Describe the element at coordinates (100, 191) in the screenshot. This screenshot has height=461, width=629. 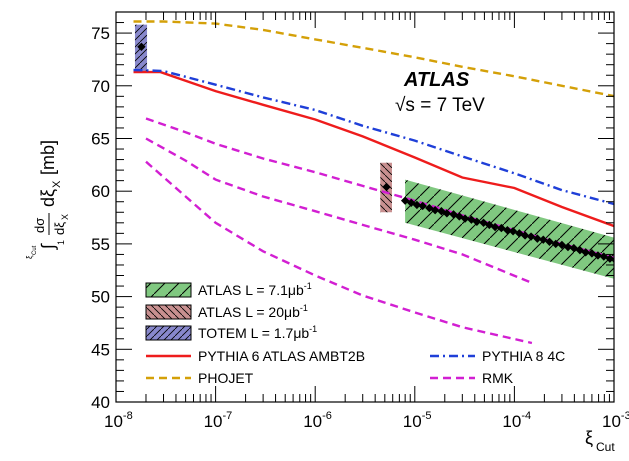
I see `y-tick-label: 60` at that location.